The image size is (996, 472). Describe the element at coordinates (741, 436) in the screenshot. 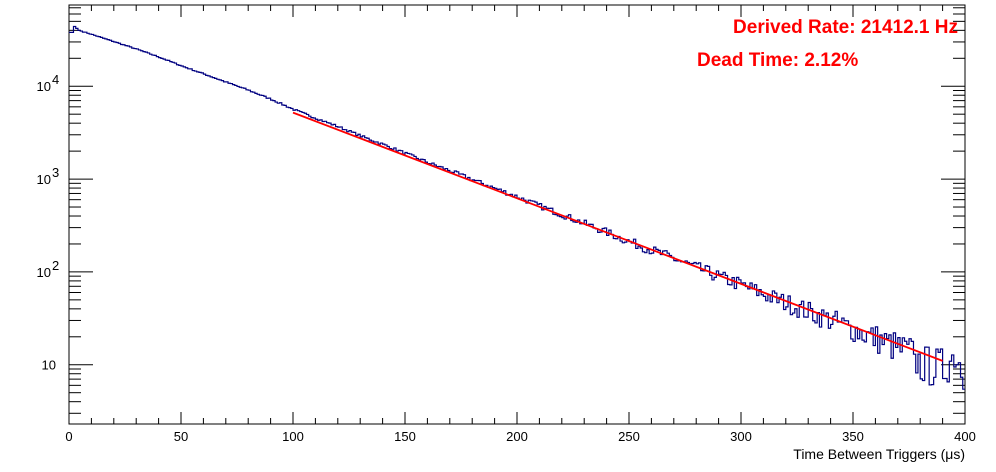

I see `x-tick-label: 300` at that location.